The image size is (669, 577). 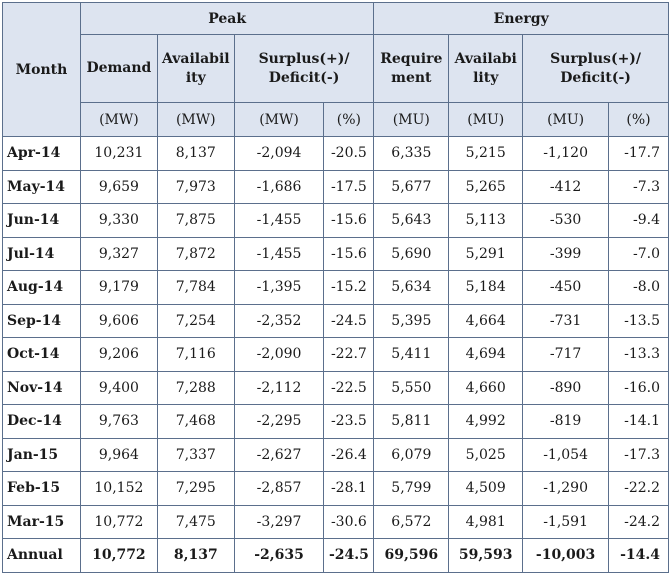 What do you see at coordinates (411, 153) in the screenshot?
I see `energy-requirement-cell: 6,335` at bounding box center [411, 153].